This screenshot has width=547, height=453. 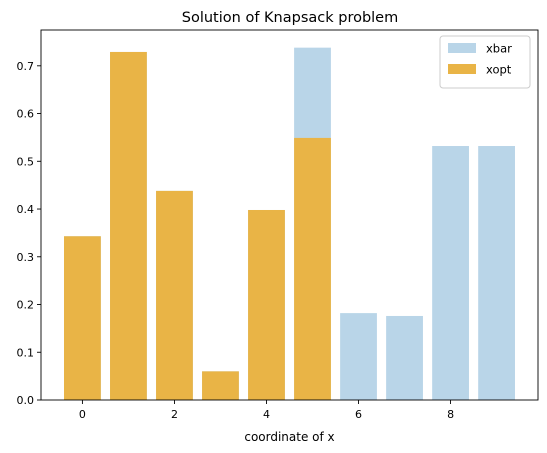 I want to click on y-tick-label: 0.4, so click(x=26, y=209).